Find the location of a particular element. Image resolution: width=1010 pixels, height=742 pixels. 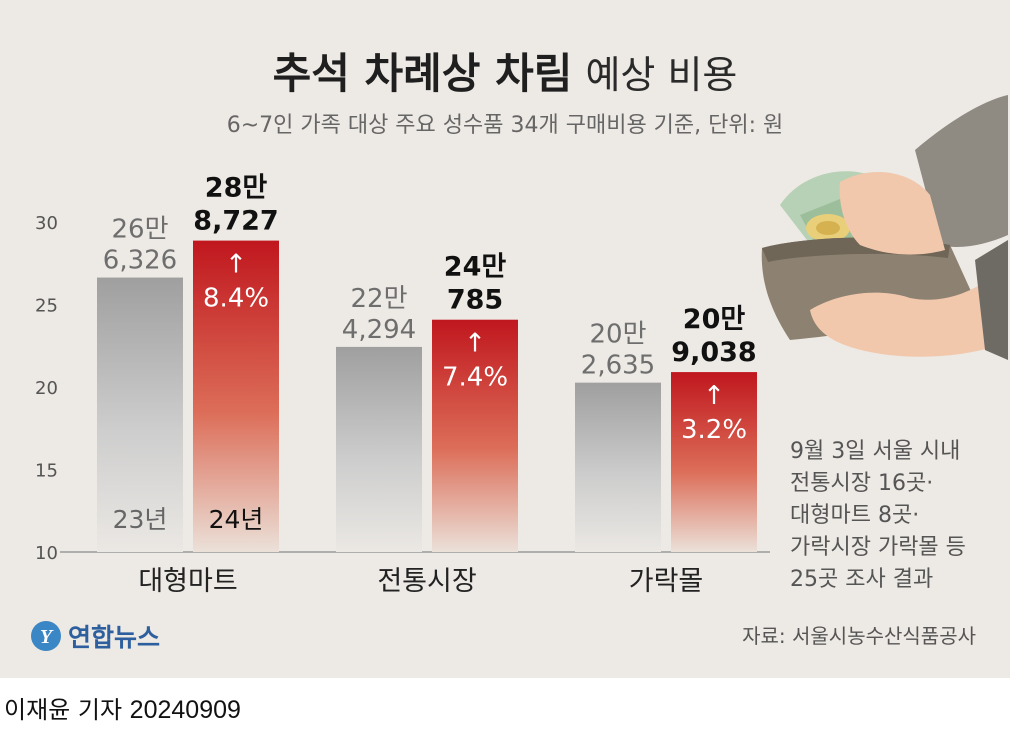

value-label-prev: 6,326 is located at coordinates (140, 261).